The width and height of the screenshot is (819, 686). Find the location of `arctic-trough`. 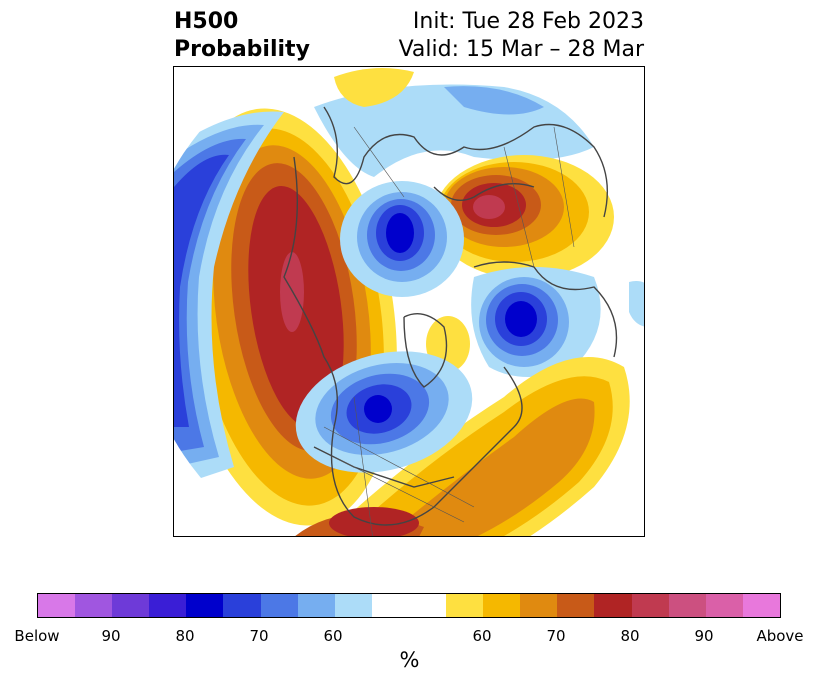

arctic-trough is located at coordinates (402, 239).